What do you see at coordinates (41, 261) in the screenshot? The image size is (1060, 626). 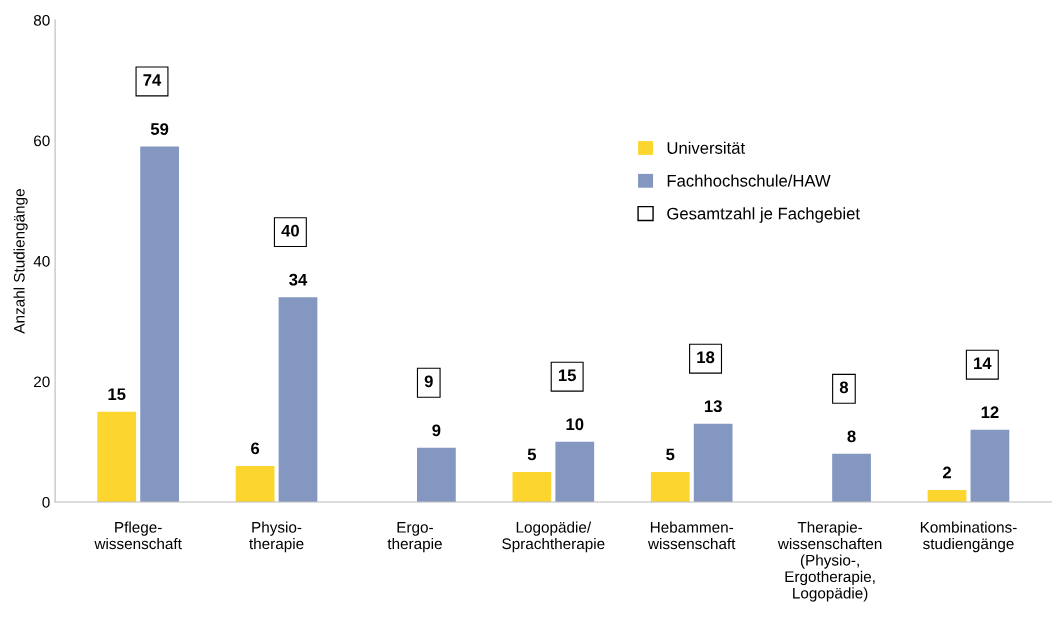 I see `y-tick-label: 40` at bounding box center [41, 261].